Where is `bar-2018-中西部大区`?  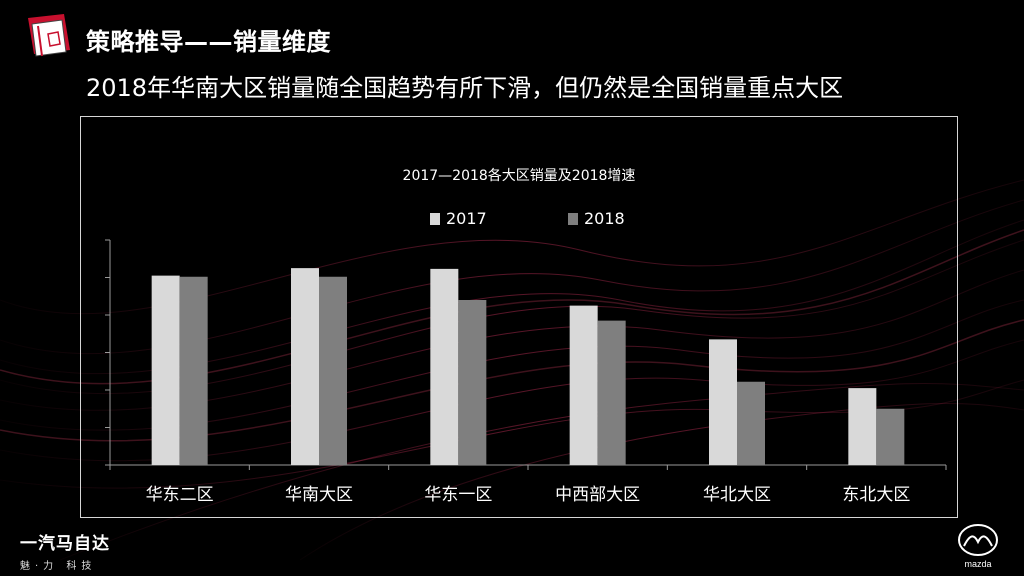 bar-2018-中西部大区 is located at coordinates (611, 392).